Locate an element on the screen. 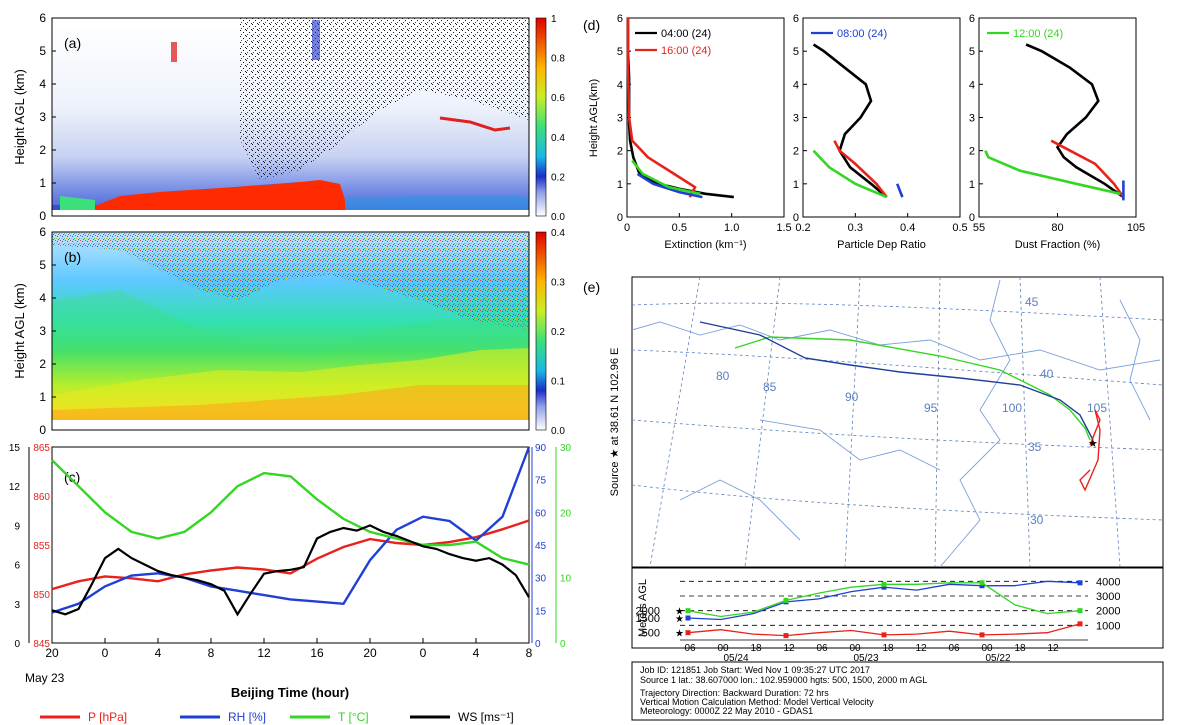 This screenshot has width=1179, height=725. panel-b-y-ticks: 0 1 2 3 4 5 6 is located at coordinates (47, 331).